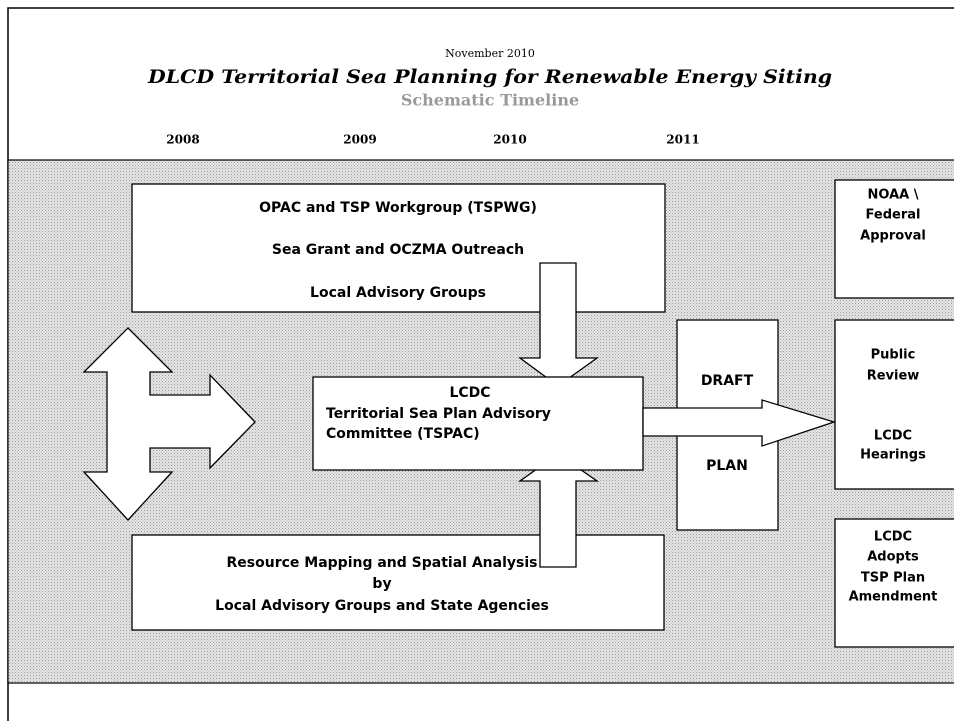  Describe the element at coordinates (182, 140) in the screenshot. I see `year: 2008` at that location.